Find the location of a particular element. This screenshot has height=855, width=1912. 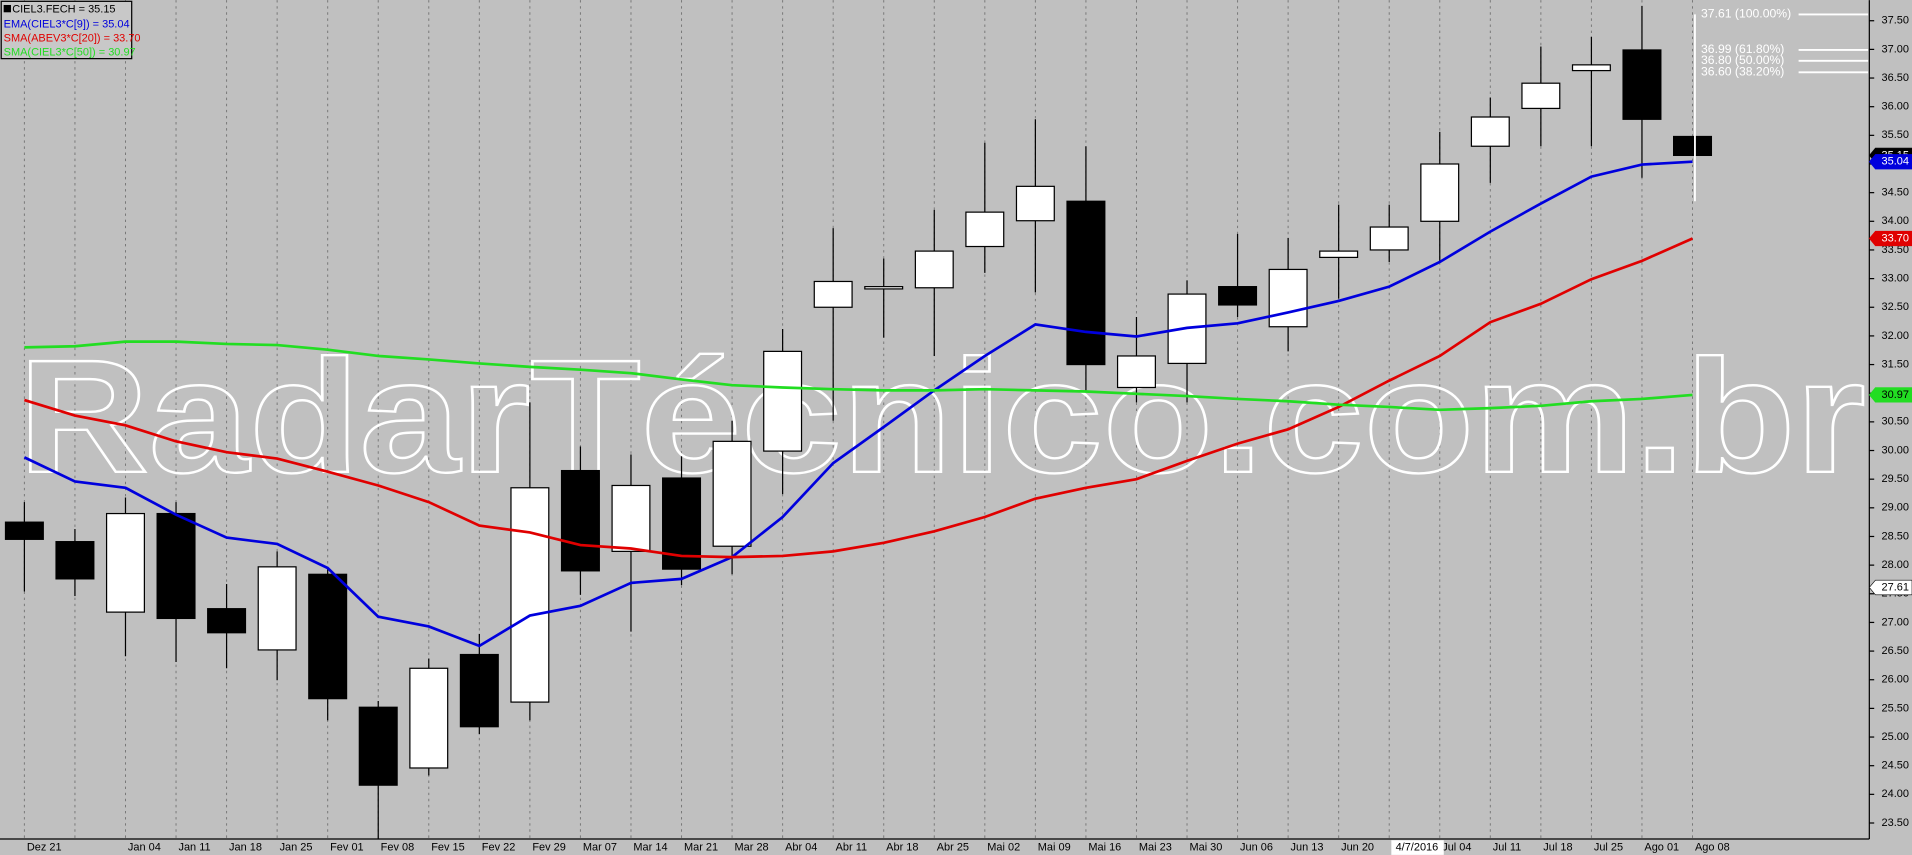

y-tick-label: 36.00 is located at coordinates (1895, 107).